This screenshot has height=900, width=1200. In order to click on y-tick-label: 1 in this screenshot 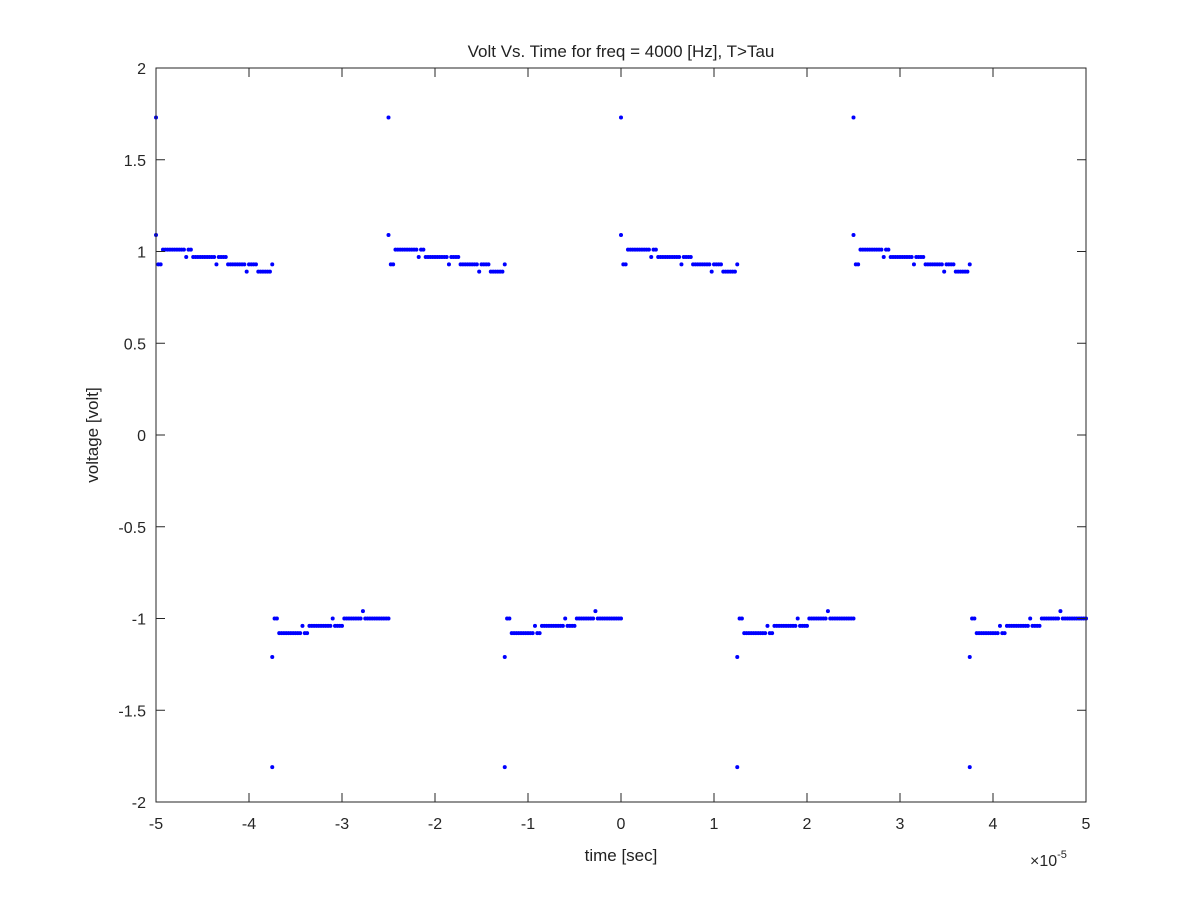, I will do `click(141, 253)`.